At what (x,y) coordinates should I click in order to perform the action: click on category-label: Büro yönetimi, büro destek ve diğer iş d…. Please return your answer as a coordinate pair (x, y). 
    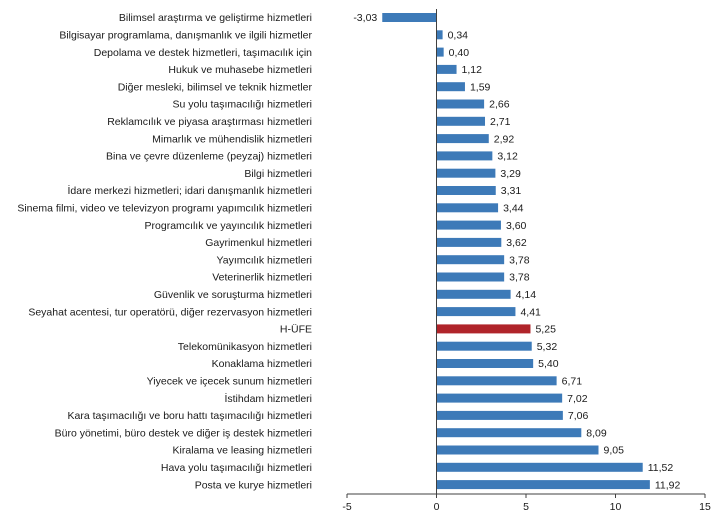
    Looking at the image, I should click on (183, 433).